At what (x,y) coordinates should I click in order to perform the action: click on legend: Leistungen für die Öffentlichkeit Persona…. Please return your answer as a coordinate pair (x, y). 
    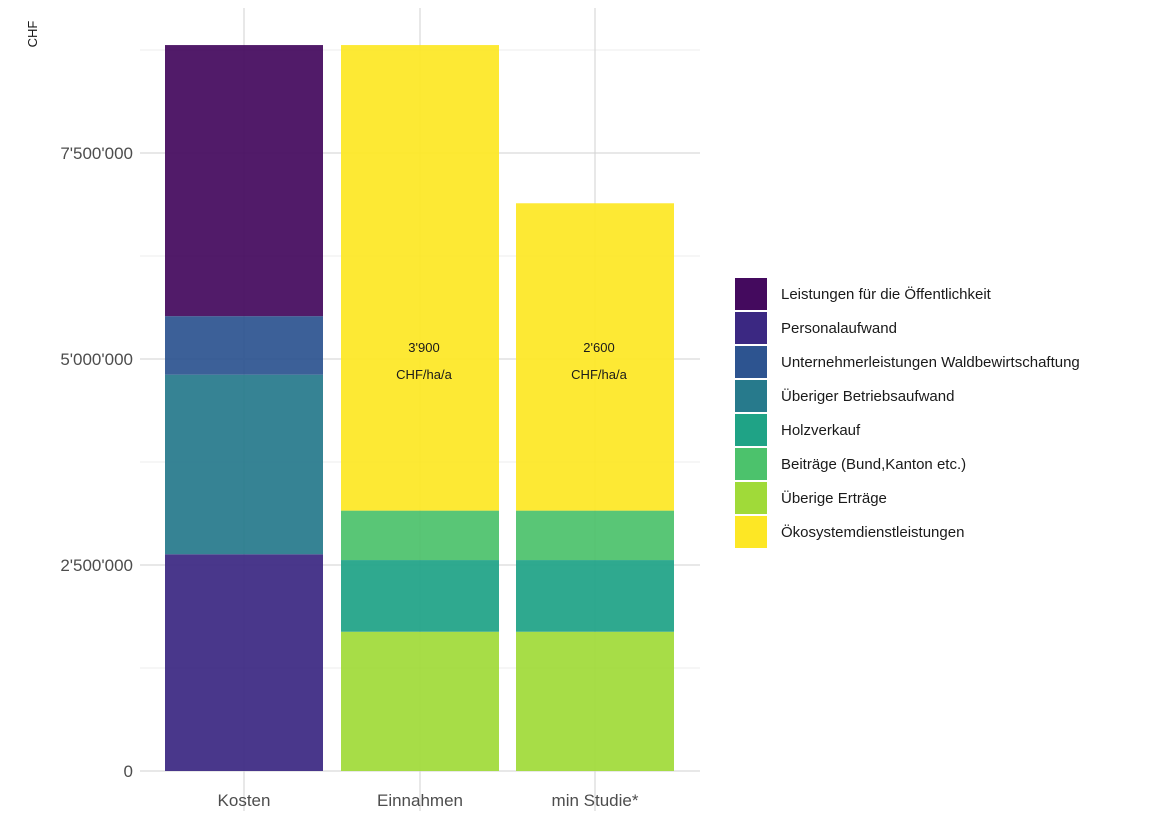
    Looking at the image, I should click on (907, 413).